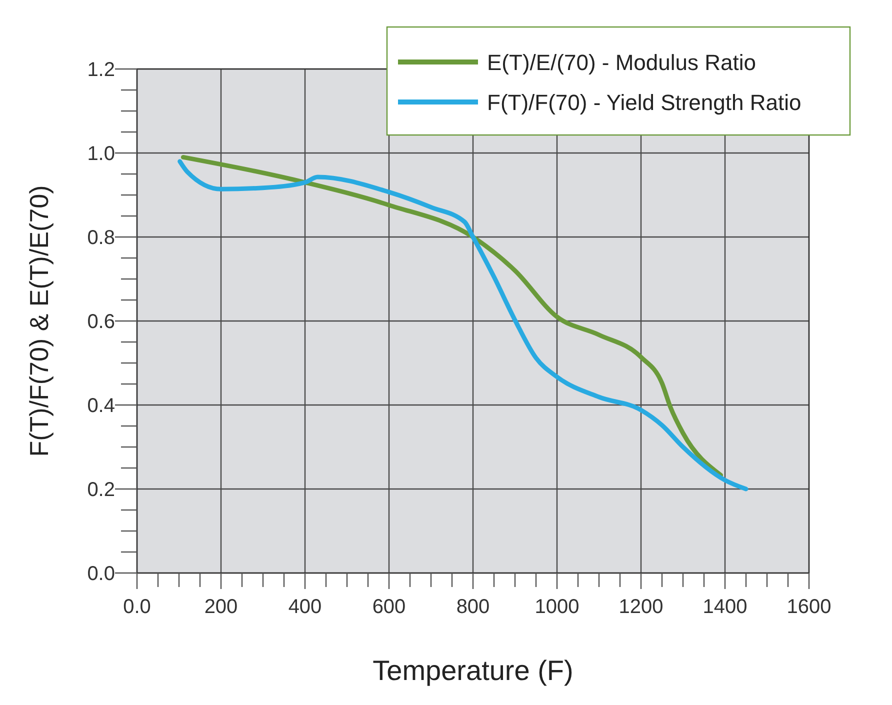  I want to click on x-tick-label: 1000, so click(557, 607).